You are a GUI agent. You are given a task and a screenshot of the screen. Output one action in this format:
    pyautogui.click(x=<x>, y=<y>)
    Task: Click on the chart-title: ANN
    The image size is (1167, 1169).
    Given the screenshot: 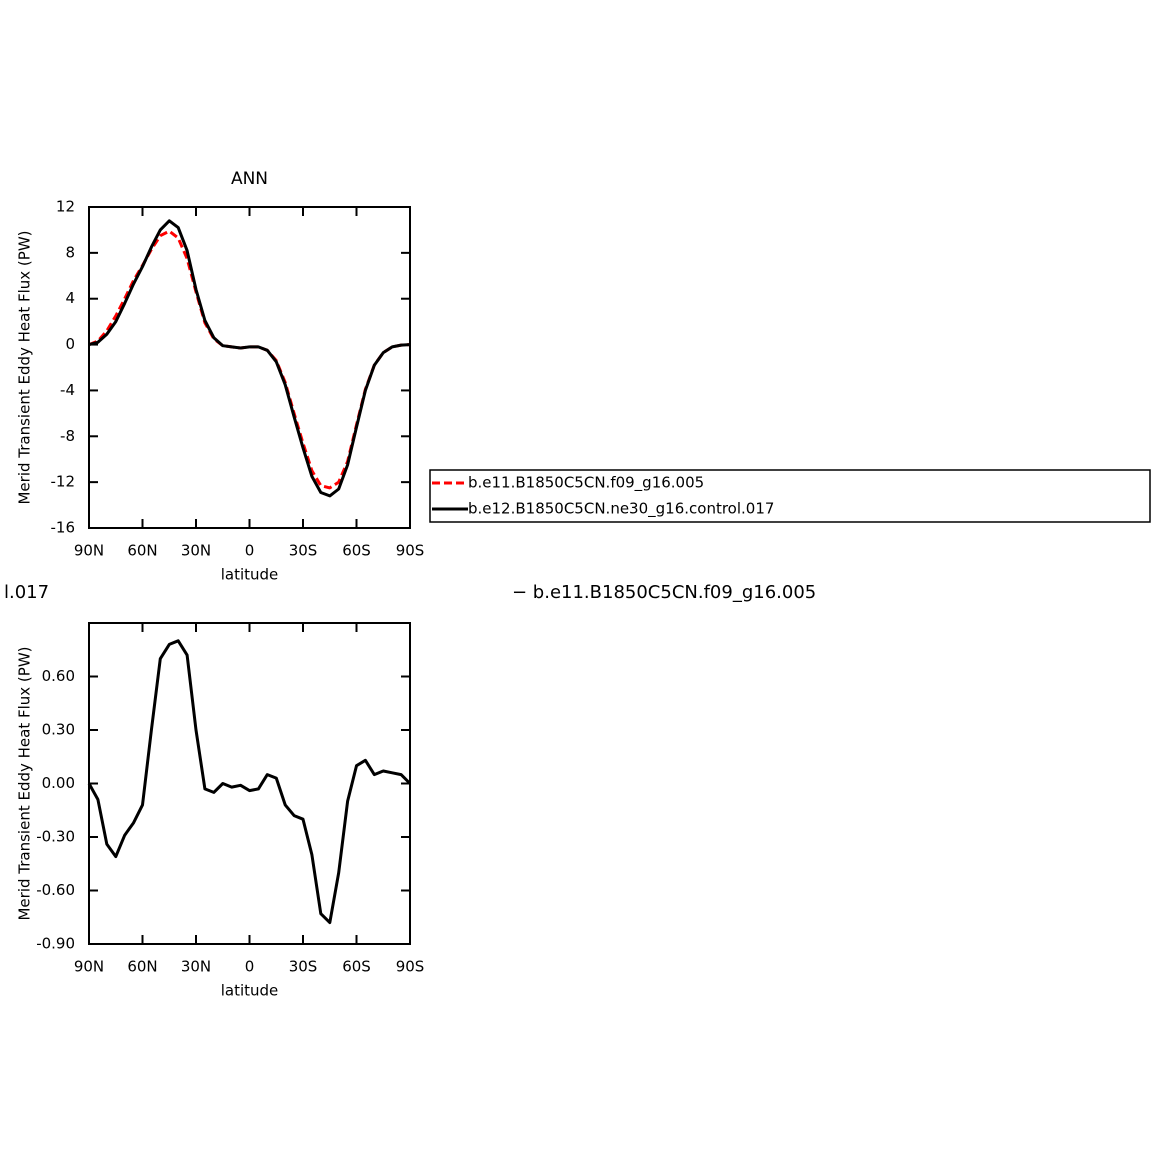 What is the action you would take?
    pyautogui.click(x=249, y=179)
    